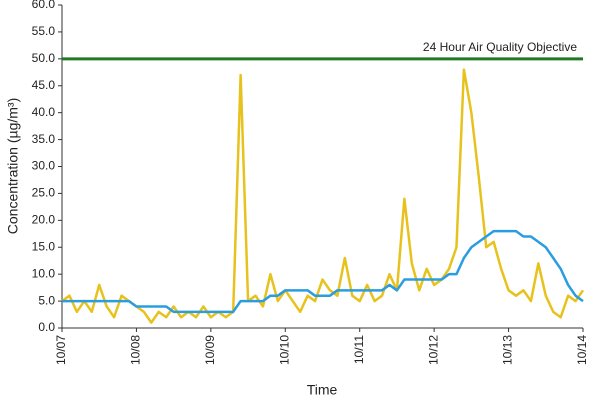 Image resolution: width=600 pixels, height=400 pixels. Describe the element at coordinates (46, 327) in the screenshot. I see `y-tick-label: 0.0` at that location.